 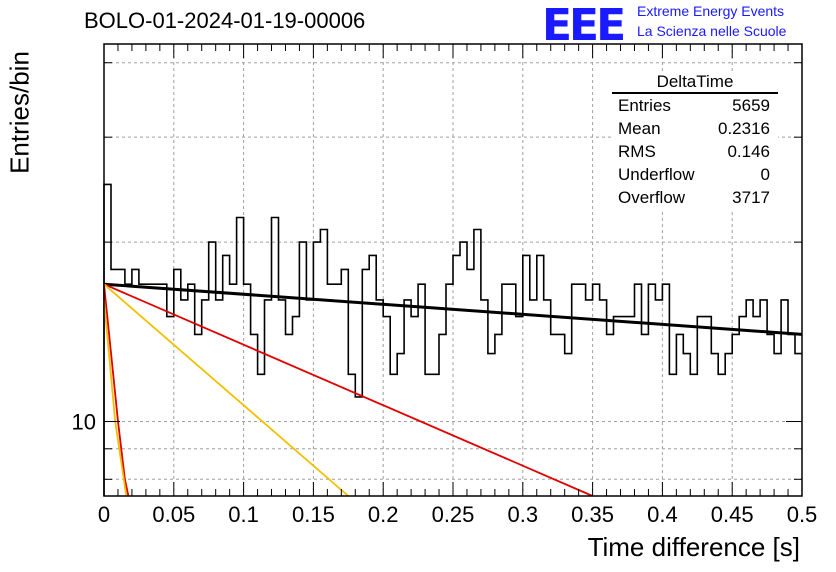 What do you see at coordinates (116, 390) in the screenshot?
I see `fit-curve-red` at bounding box center [116, 390].